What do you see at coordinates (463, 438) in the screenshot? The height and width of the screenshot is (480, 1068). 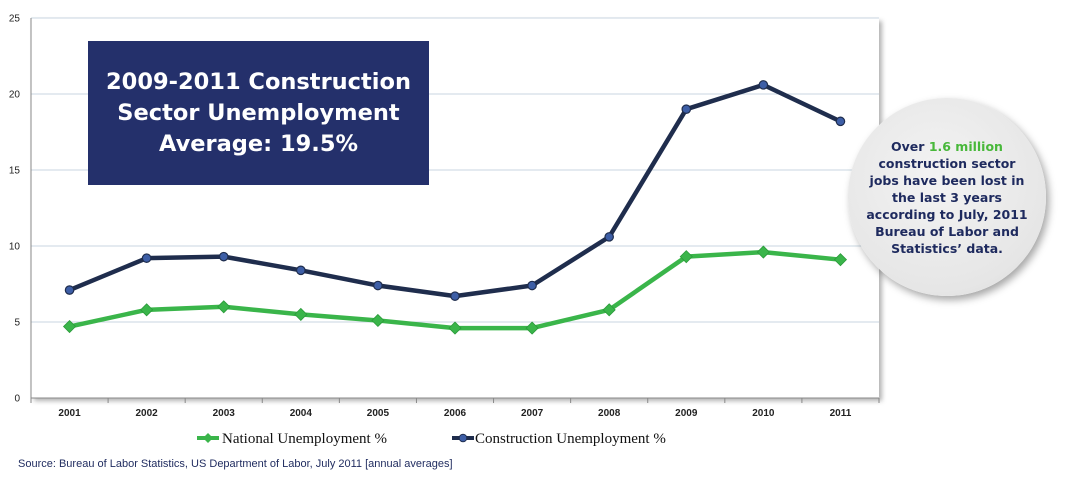 I see `legend-marker-circle` at bounding box center [463, 438].